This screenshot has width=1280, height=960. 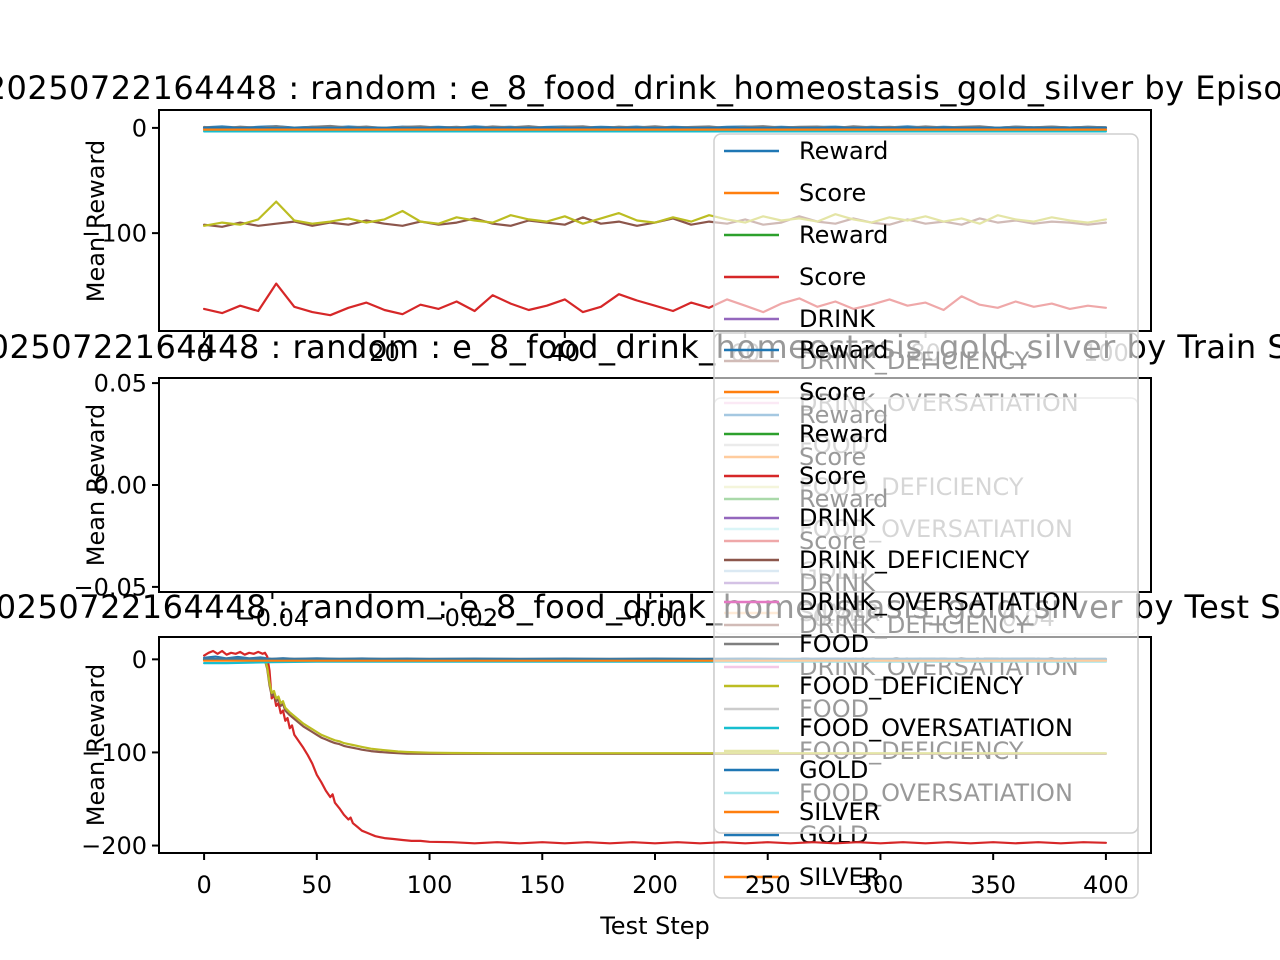 I want to click on legend-label: DRINK_OVERSATIATION, so click(x=939, y=602).